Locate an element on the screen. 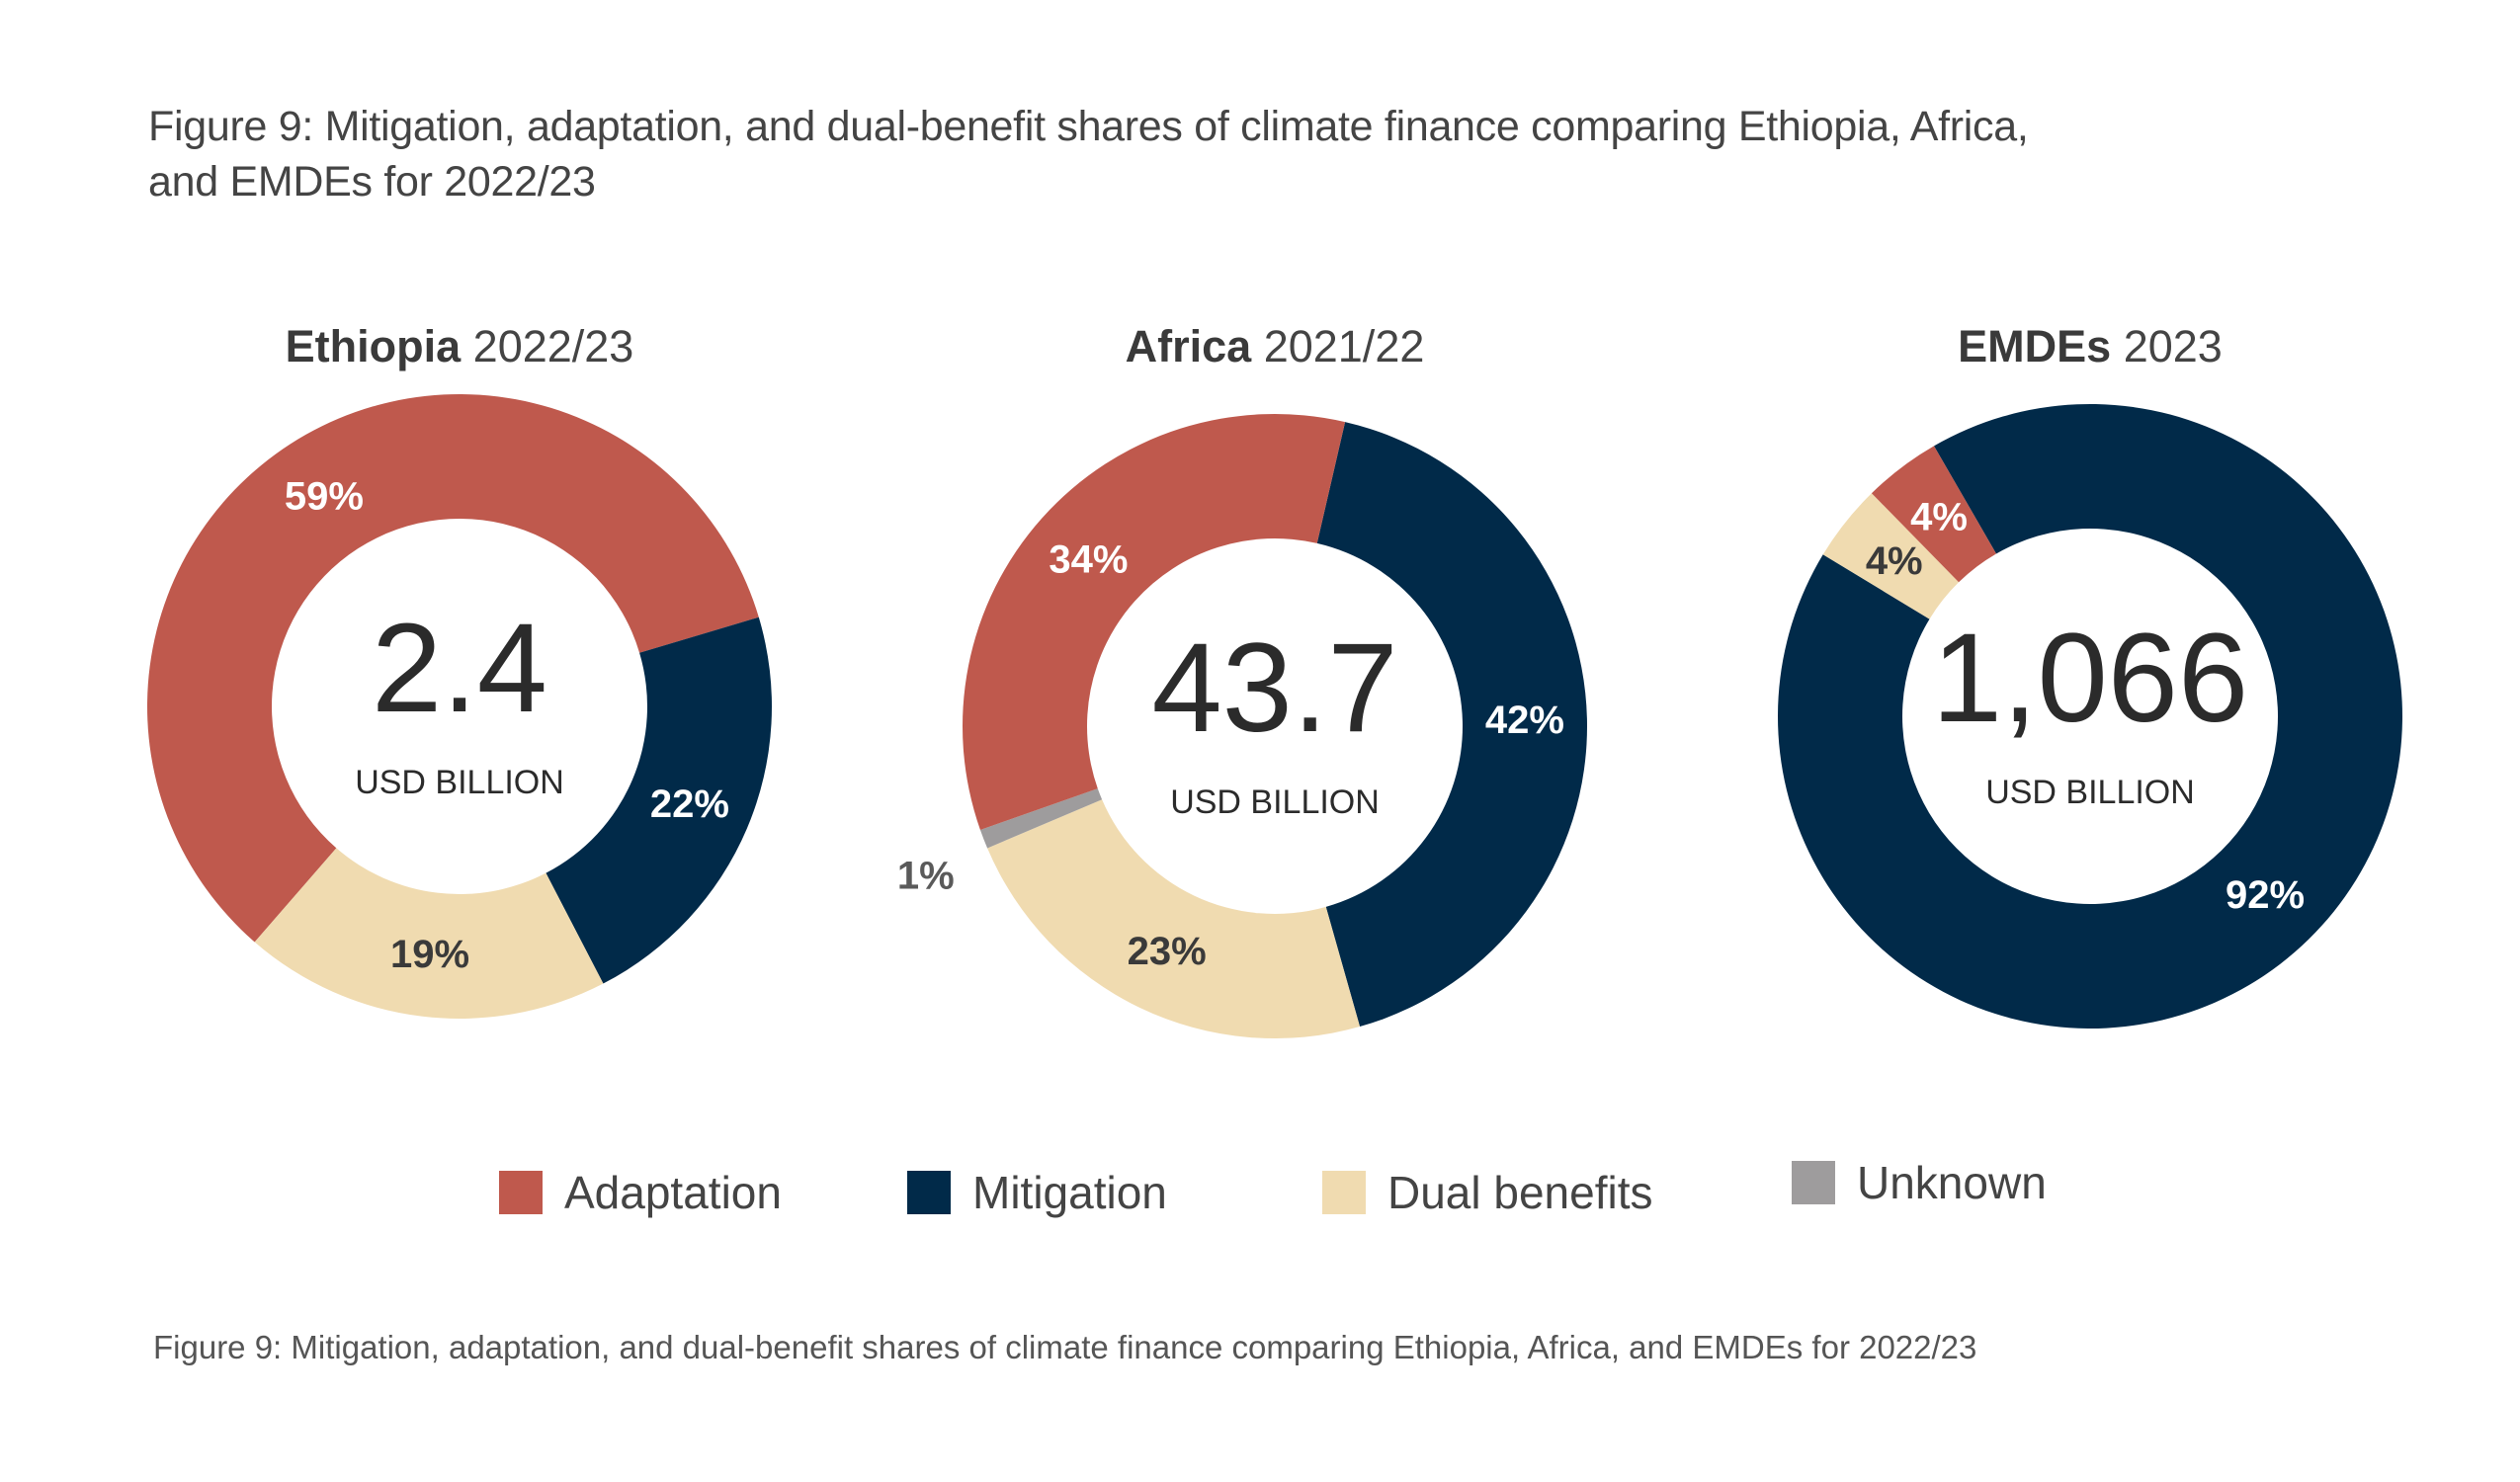  donut-title-bold: Africa is located at coordinates (1188, 346).